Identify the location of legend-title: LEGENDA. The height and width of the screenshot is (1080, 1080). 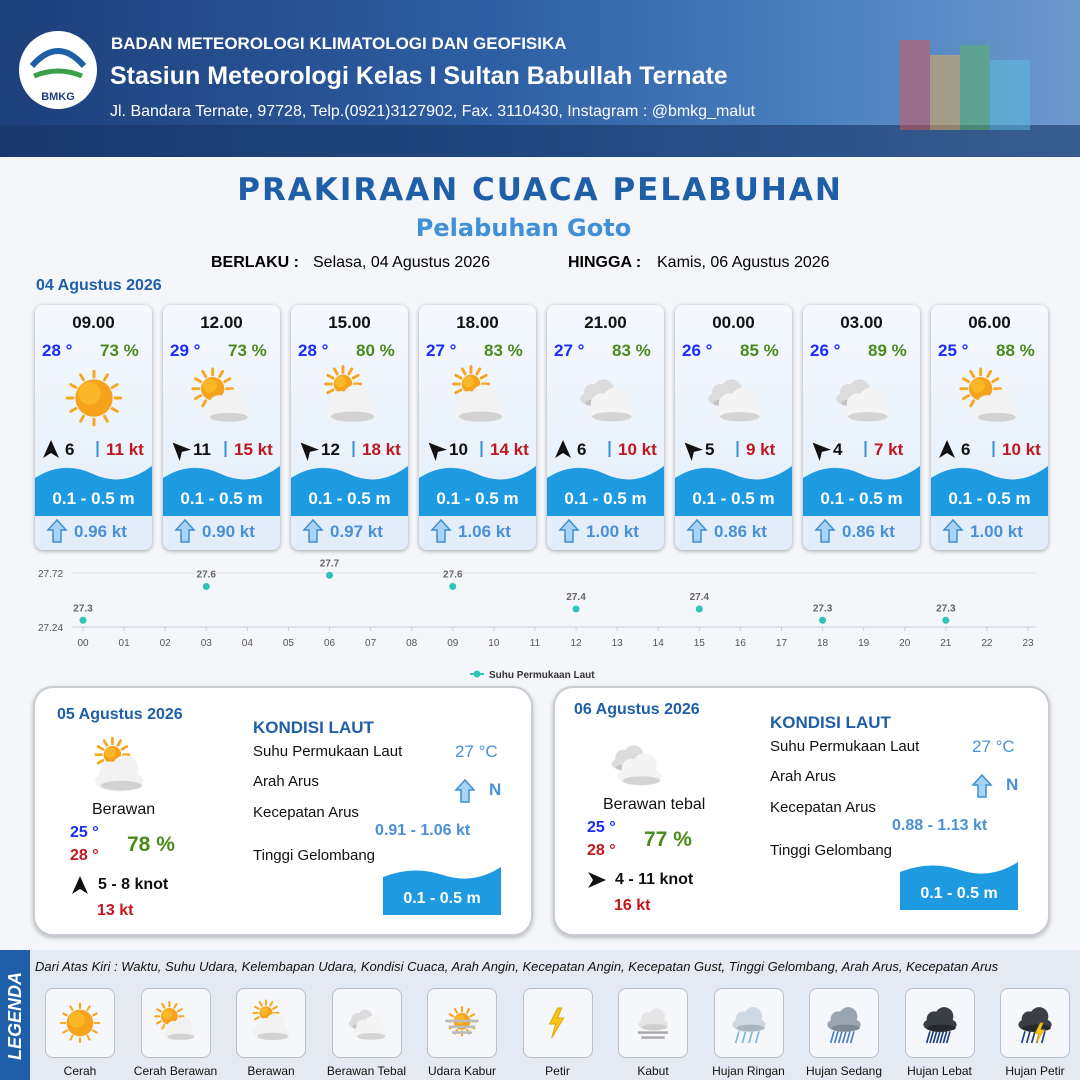
(15, 1016).